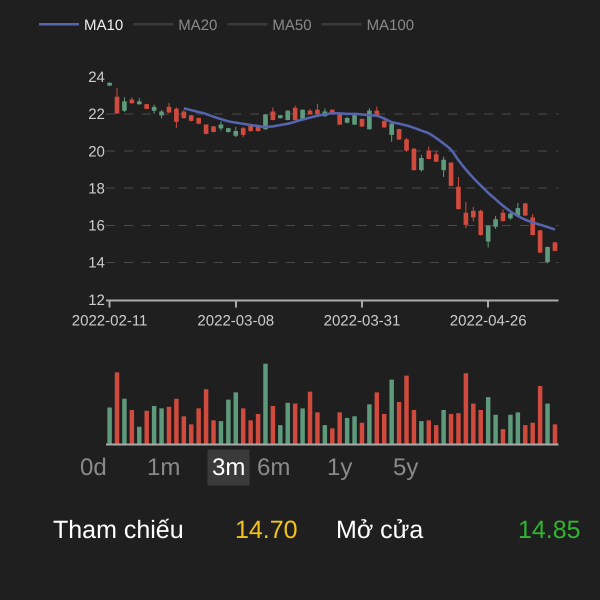 The height and width of the screenshot is (600, 600). Describe the element at coordinates (163, 467) in the screenshot. I see `text: 1m` at that location.